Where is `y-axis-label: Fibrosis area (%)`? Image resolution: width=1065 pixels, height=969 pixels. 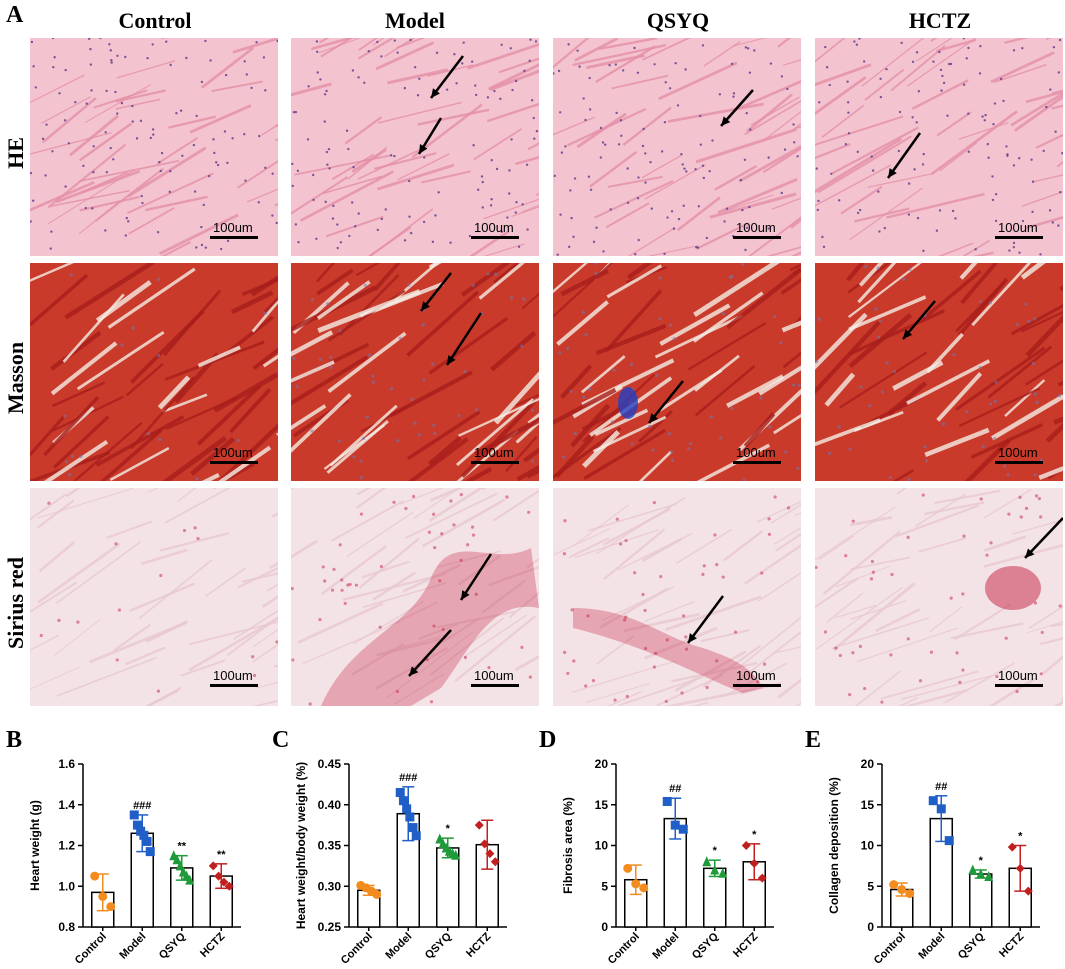
y-axis-label: Fibrosis area (%) is located at coordinates (568, 845).